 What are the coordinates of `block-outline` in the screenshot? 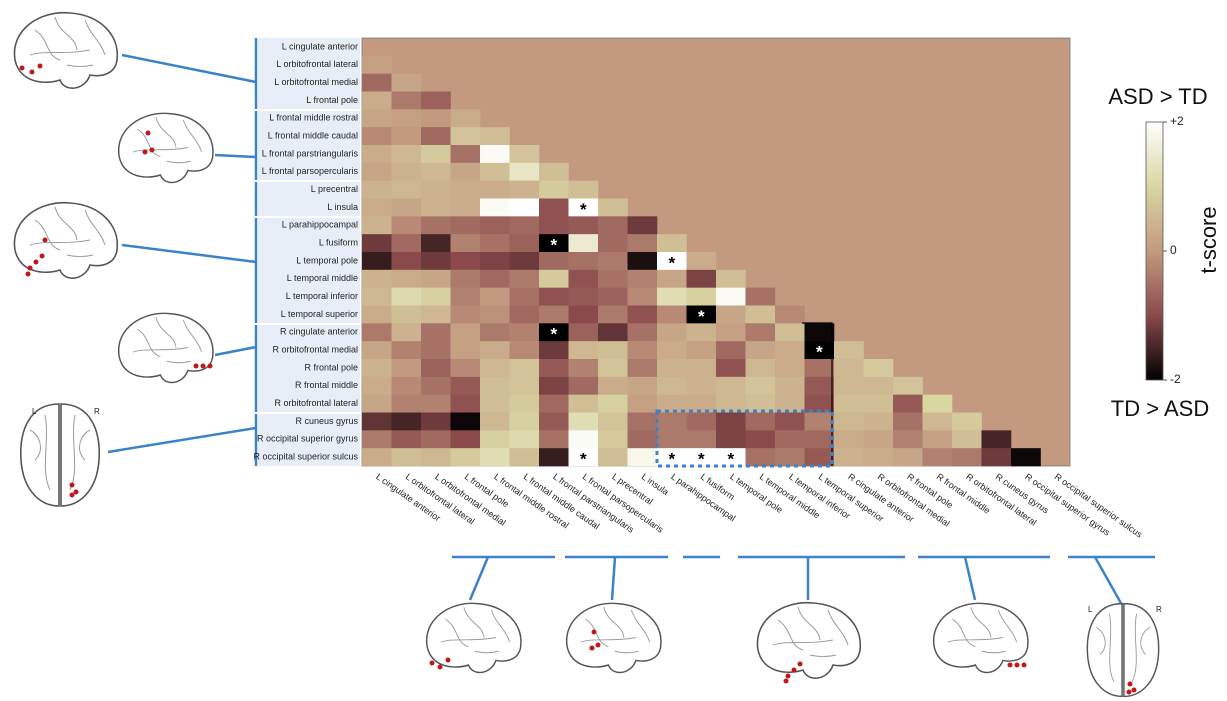 It's located at (817, 394).